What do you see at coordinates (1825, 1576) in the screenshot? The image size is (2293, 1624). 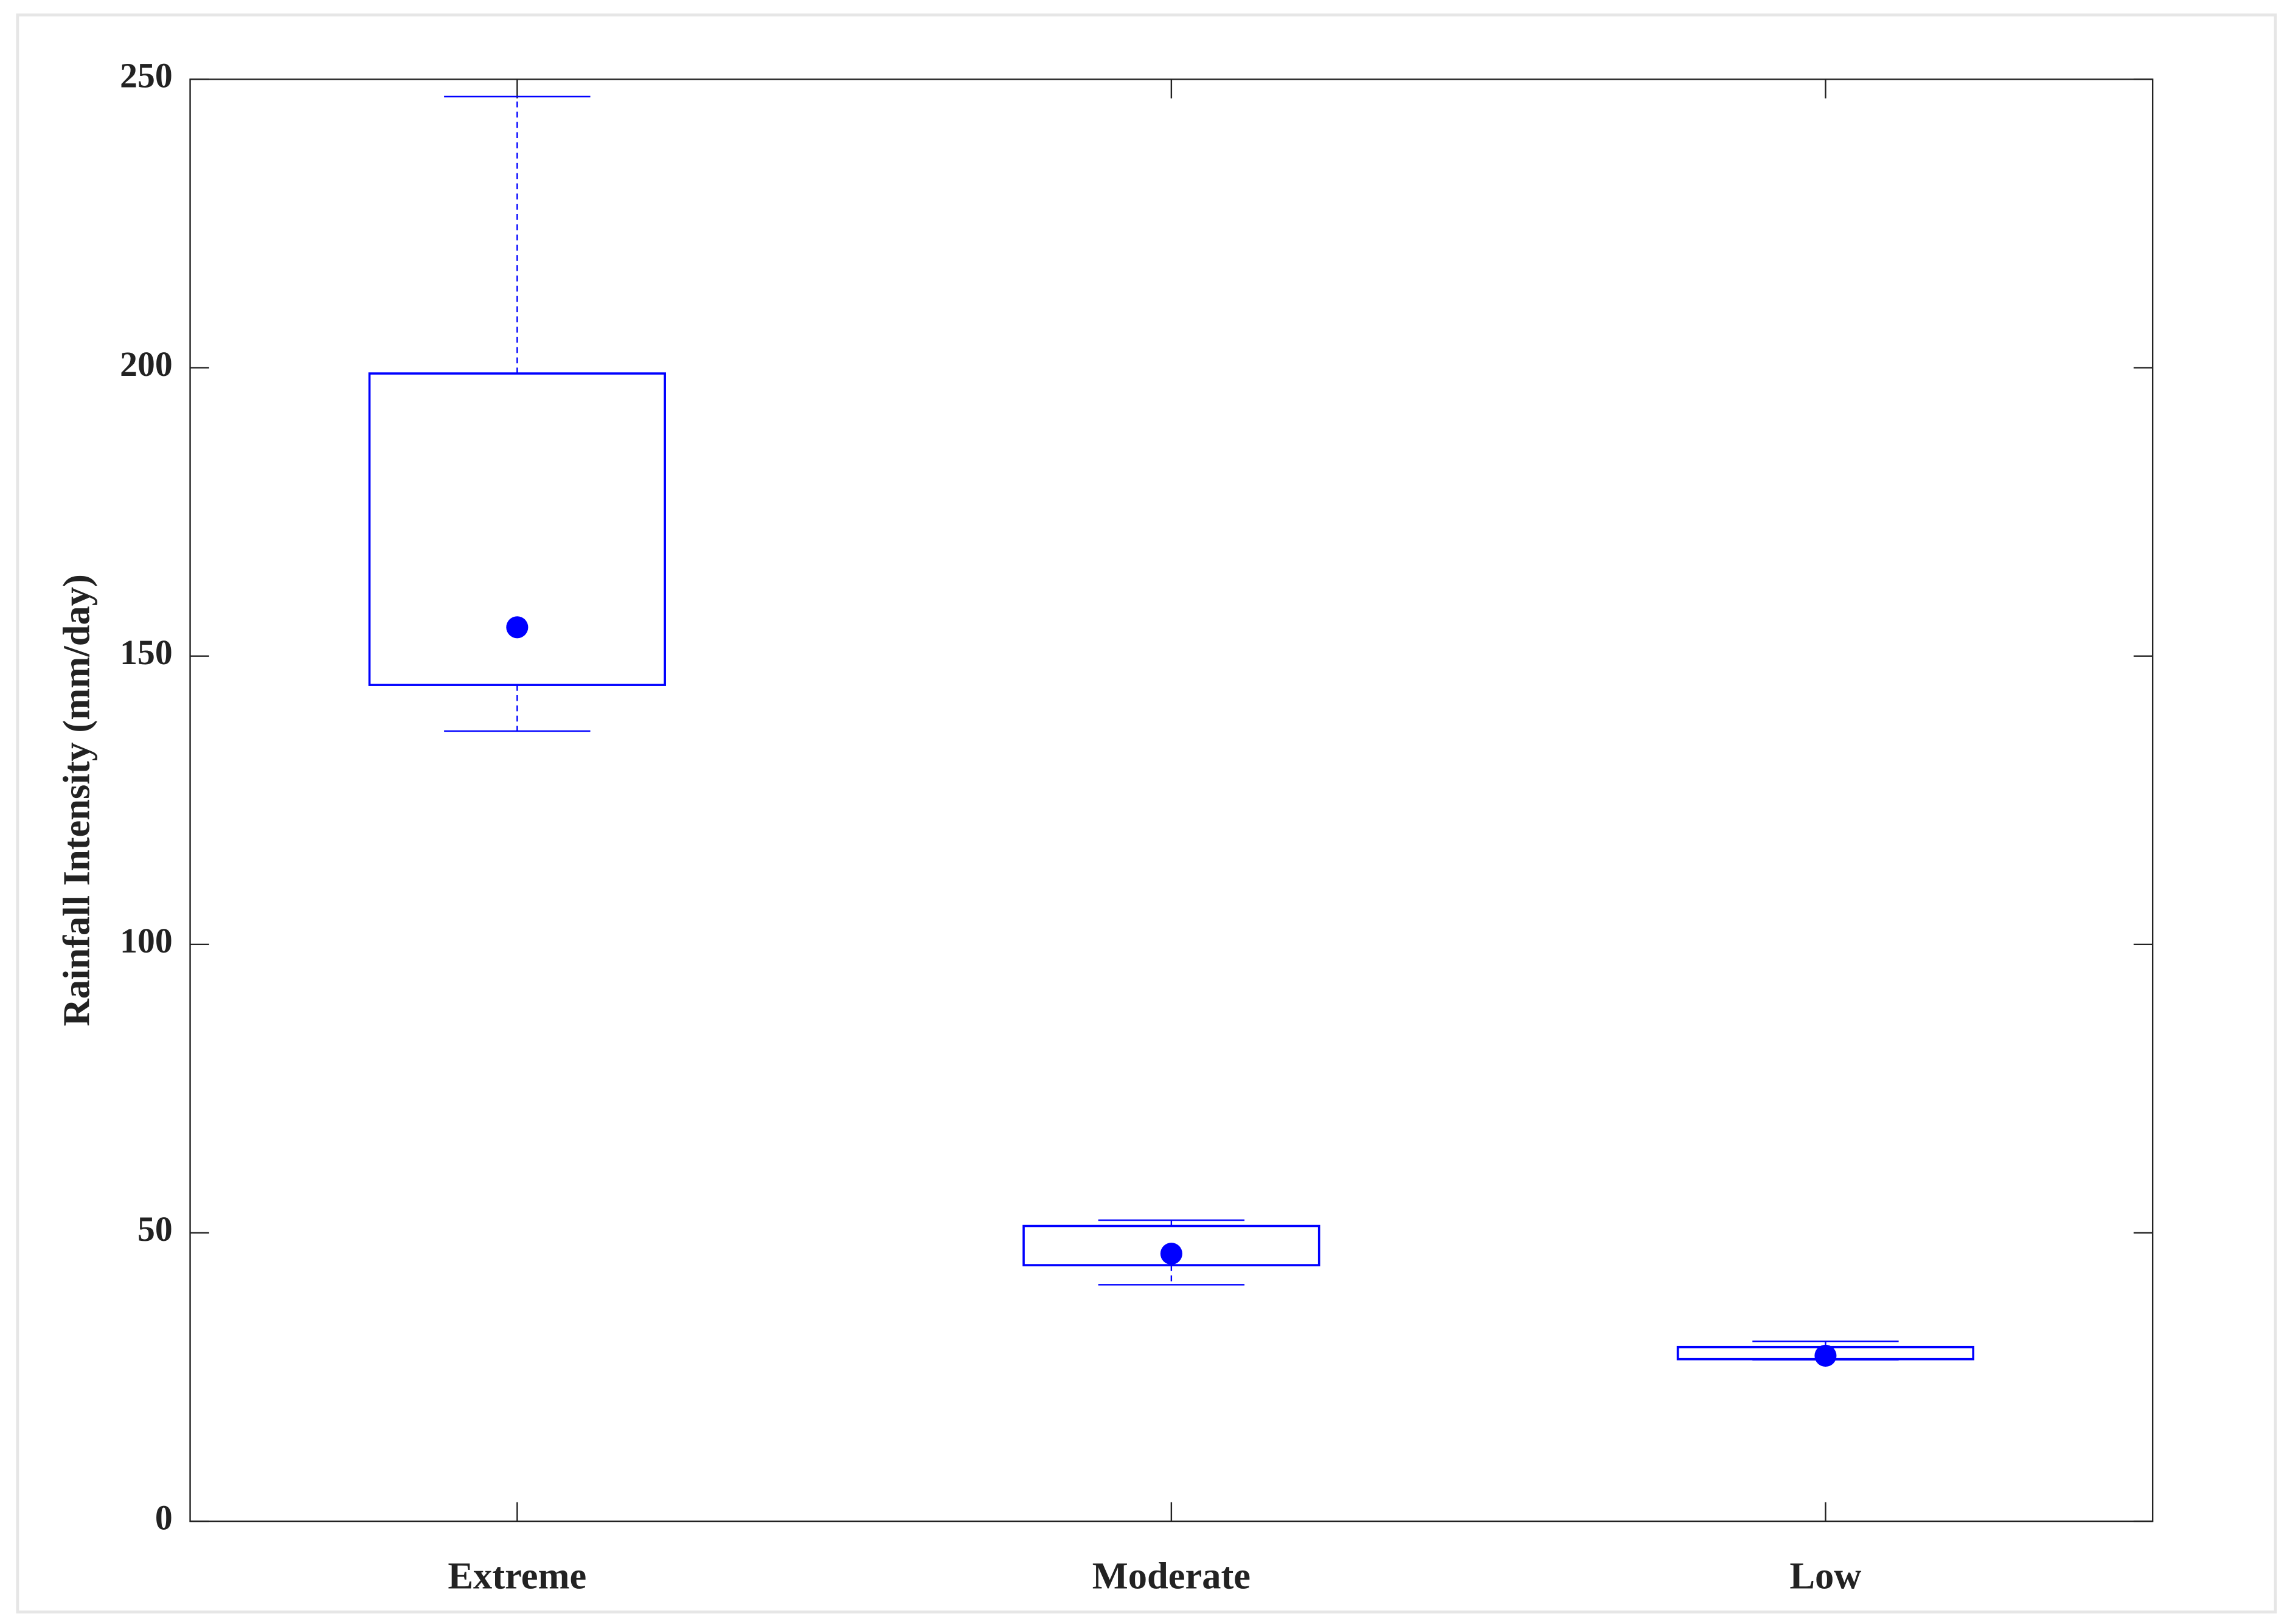 I see `x-tick-label: Low` at bounding box center [1825, 1576].